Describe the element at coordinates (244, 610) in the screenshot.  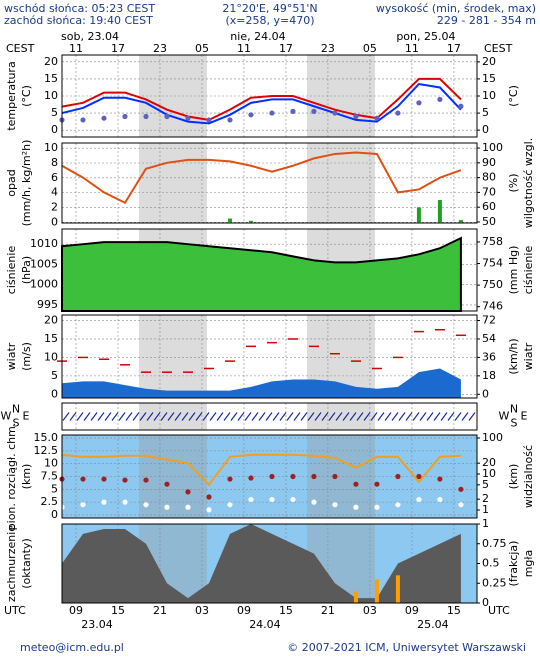
I see `bottom-tick-label: 09` at that location.